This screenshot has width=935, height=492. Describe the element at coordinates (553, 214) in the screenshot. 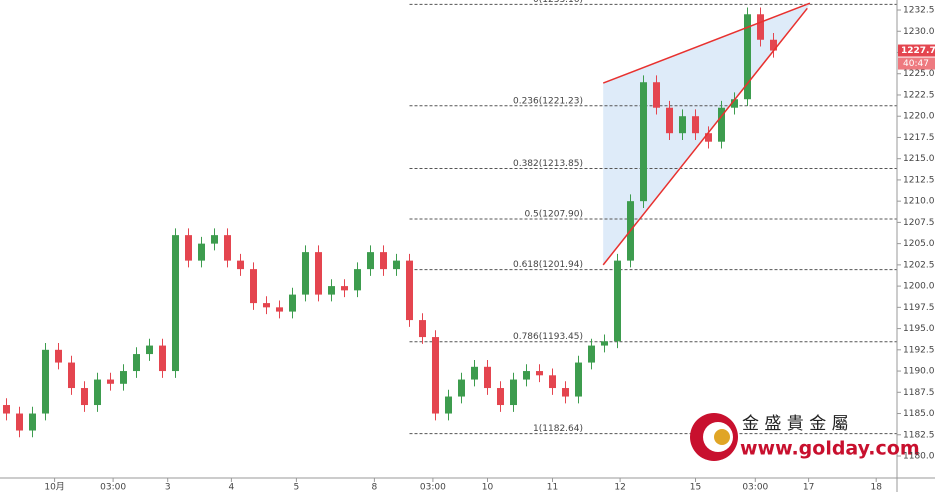

I see `fib-label: 0.5(1207.90)` at that location.